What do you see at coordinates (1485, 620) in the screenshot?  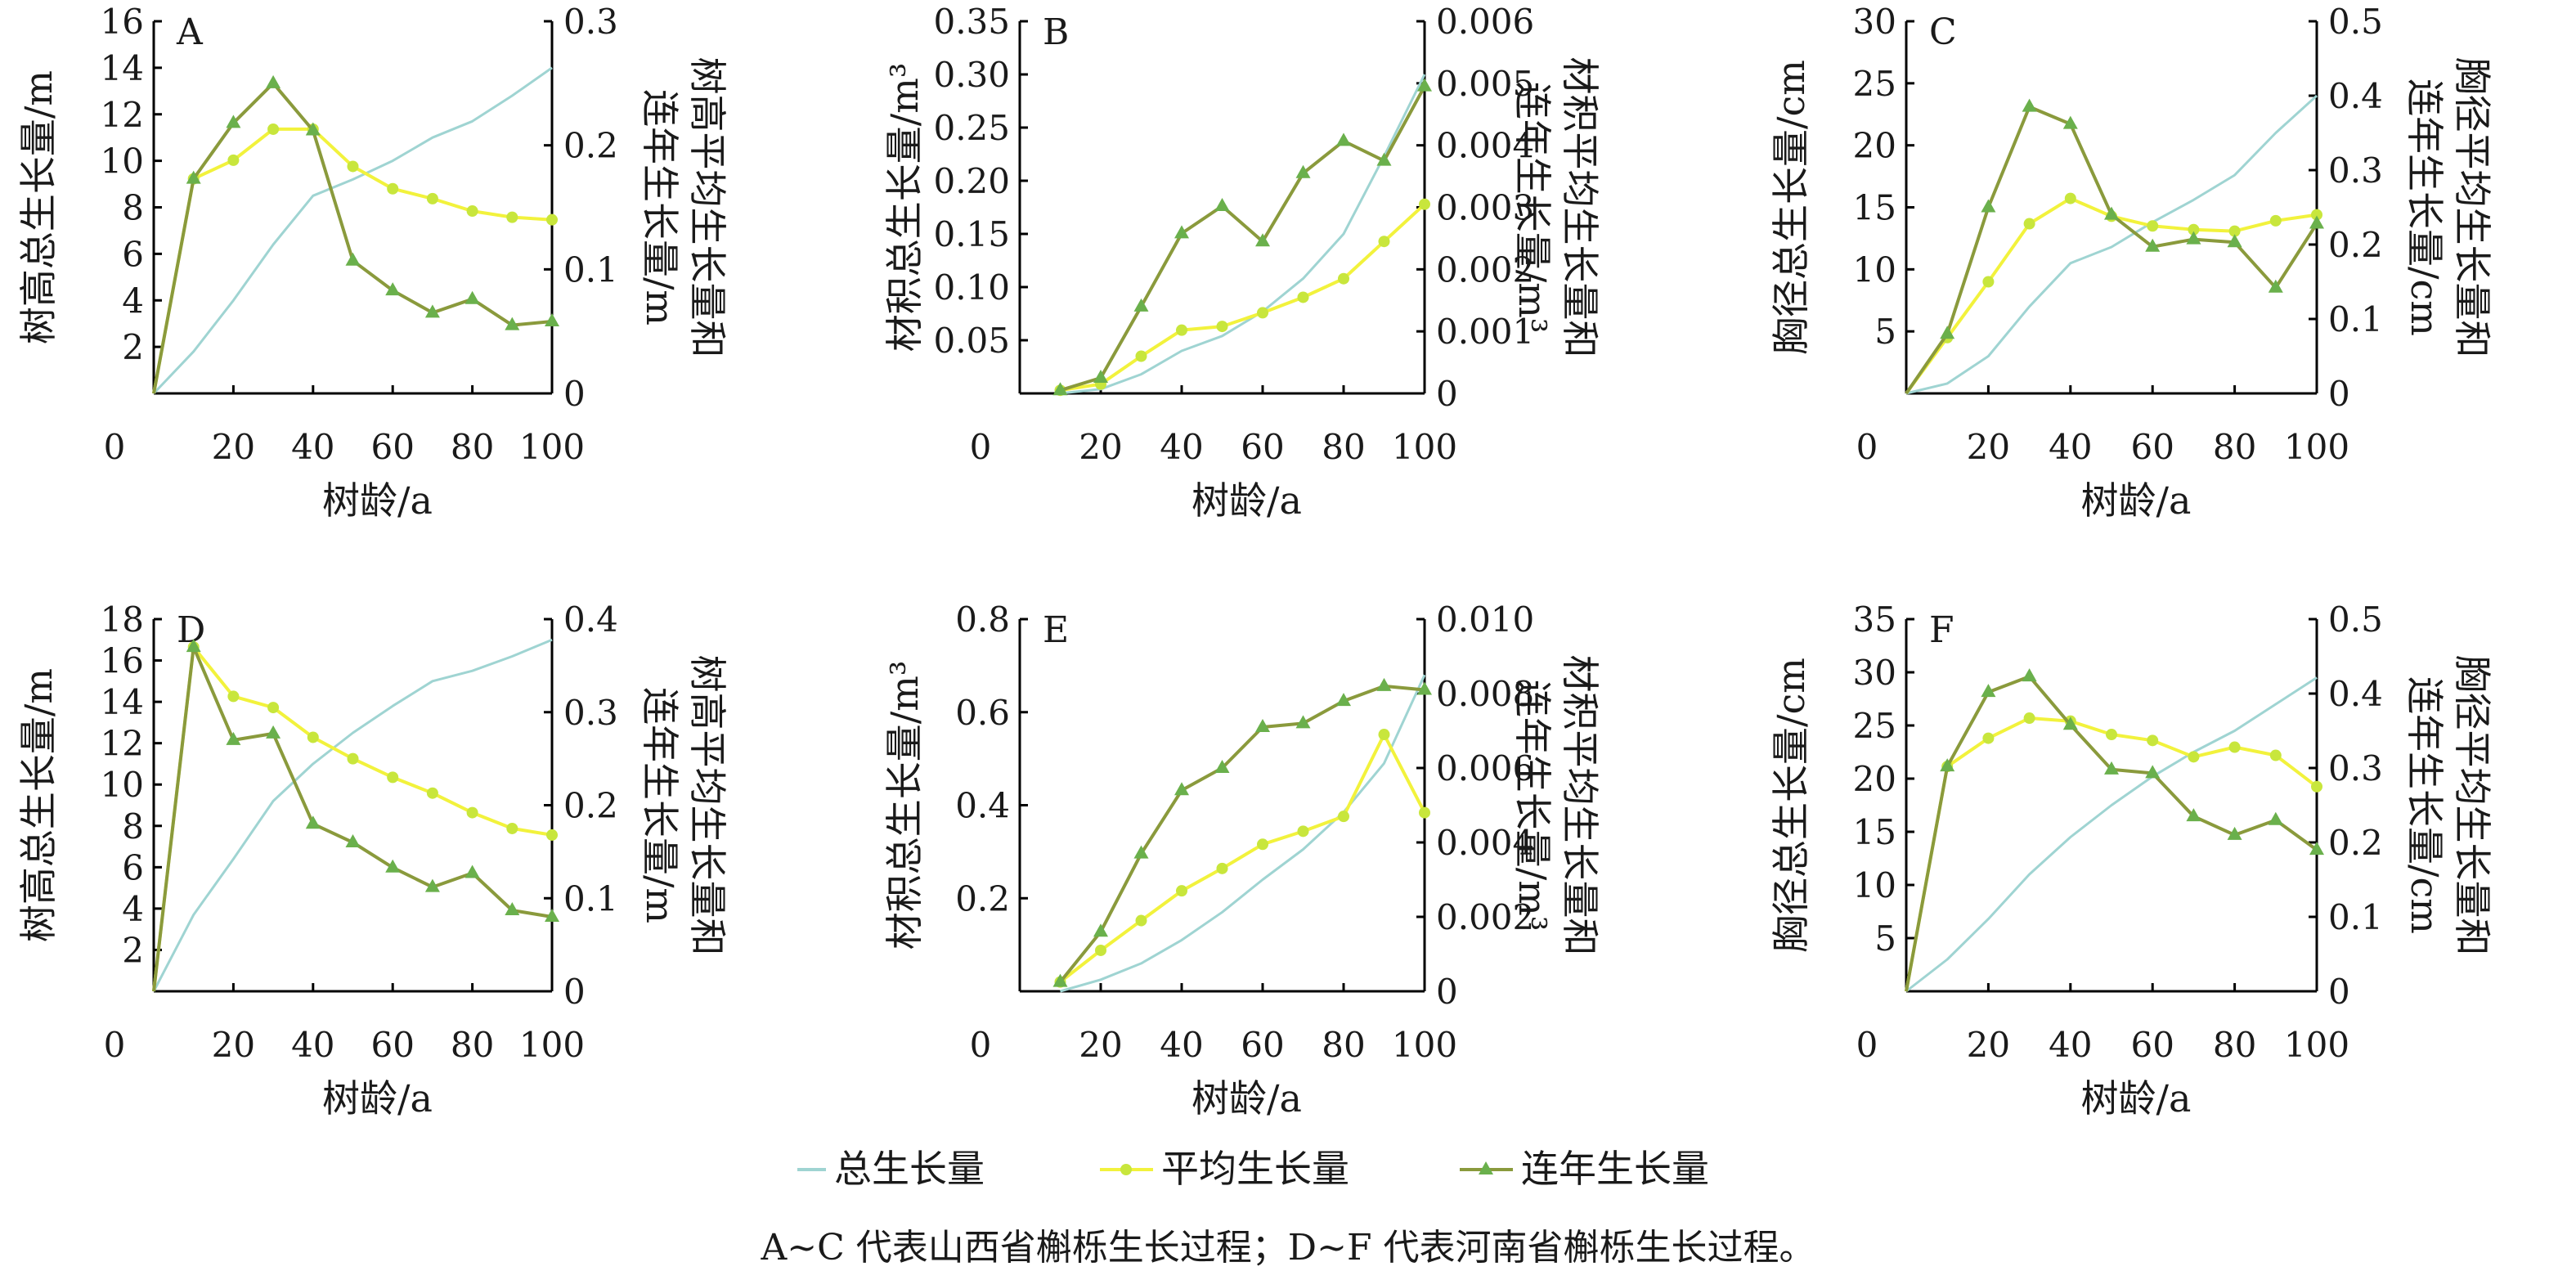 I see `y-tick-label-right: 0.010` at bounding box center [1485, 620].